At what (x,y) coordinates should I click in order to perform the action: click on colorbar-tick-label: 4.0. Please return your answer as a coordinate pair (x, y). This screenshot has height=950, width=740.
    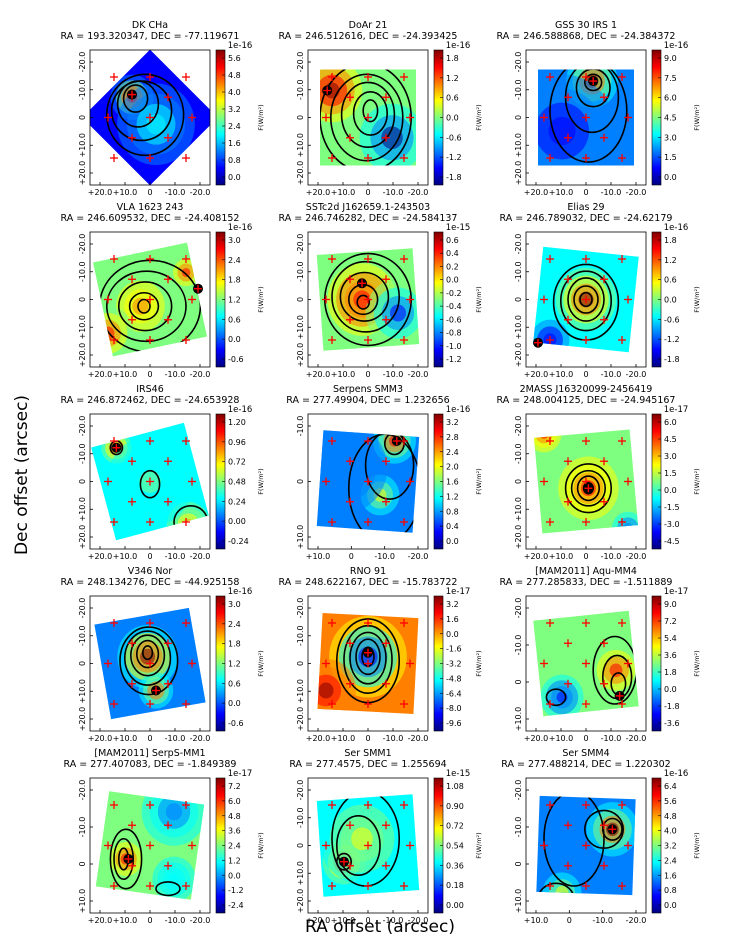
    Looking at the image, I should click on (670, 831).